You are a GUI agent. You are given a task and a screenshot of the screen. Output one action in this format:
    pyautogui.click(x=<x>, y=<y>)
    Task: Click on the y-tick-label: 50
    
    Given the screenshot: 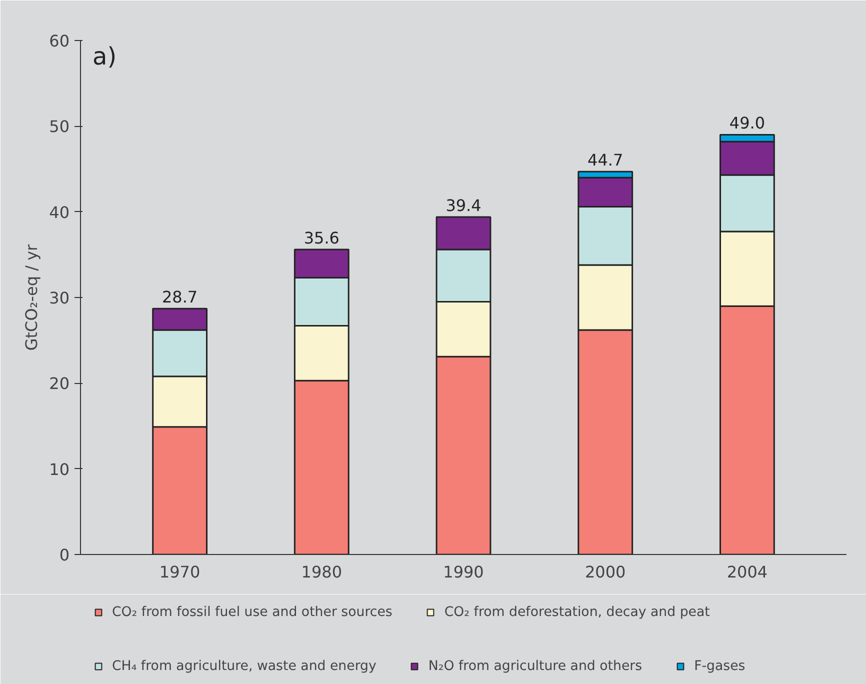 What is the action you would take?
    pyautogui.click(x=59, y=126)
    